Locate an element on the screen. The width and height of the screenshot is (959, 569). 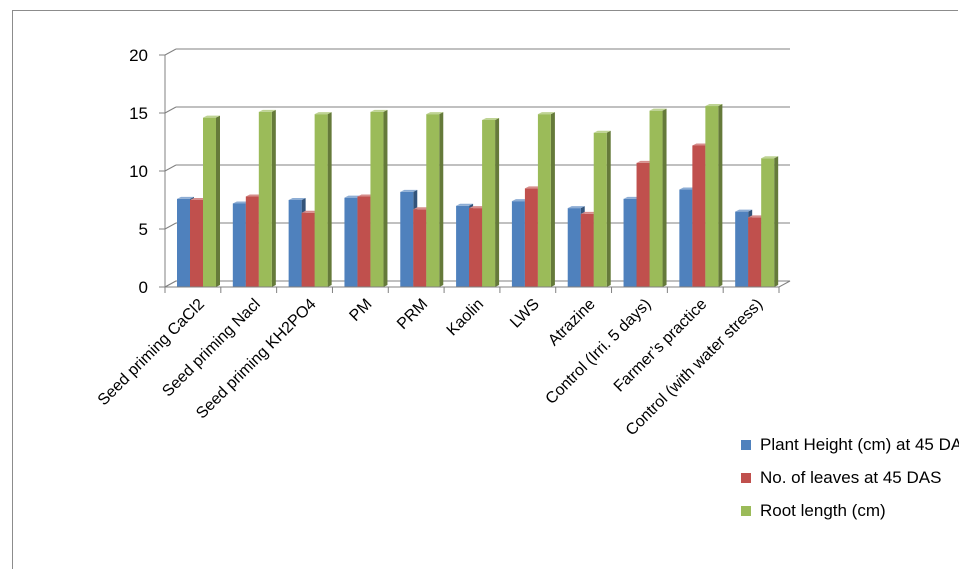
x-tick-label: PM is located at coordinates (360, 310).